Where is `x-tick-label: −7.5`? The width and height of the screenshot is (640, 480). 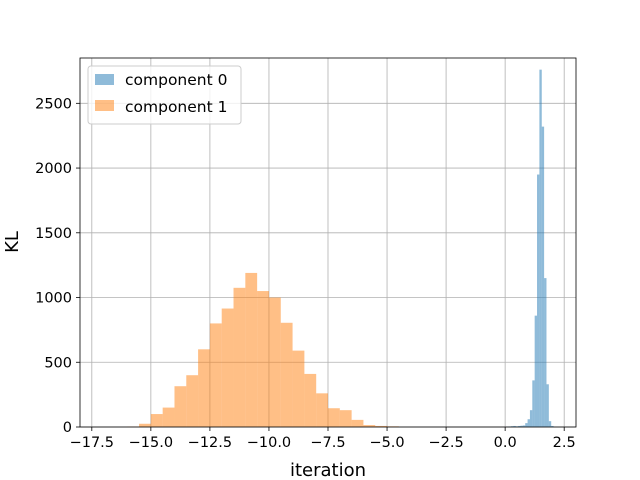 x-tick-label: −7.5 is located at coordinates (327, 443).